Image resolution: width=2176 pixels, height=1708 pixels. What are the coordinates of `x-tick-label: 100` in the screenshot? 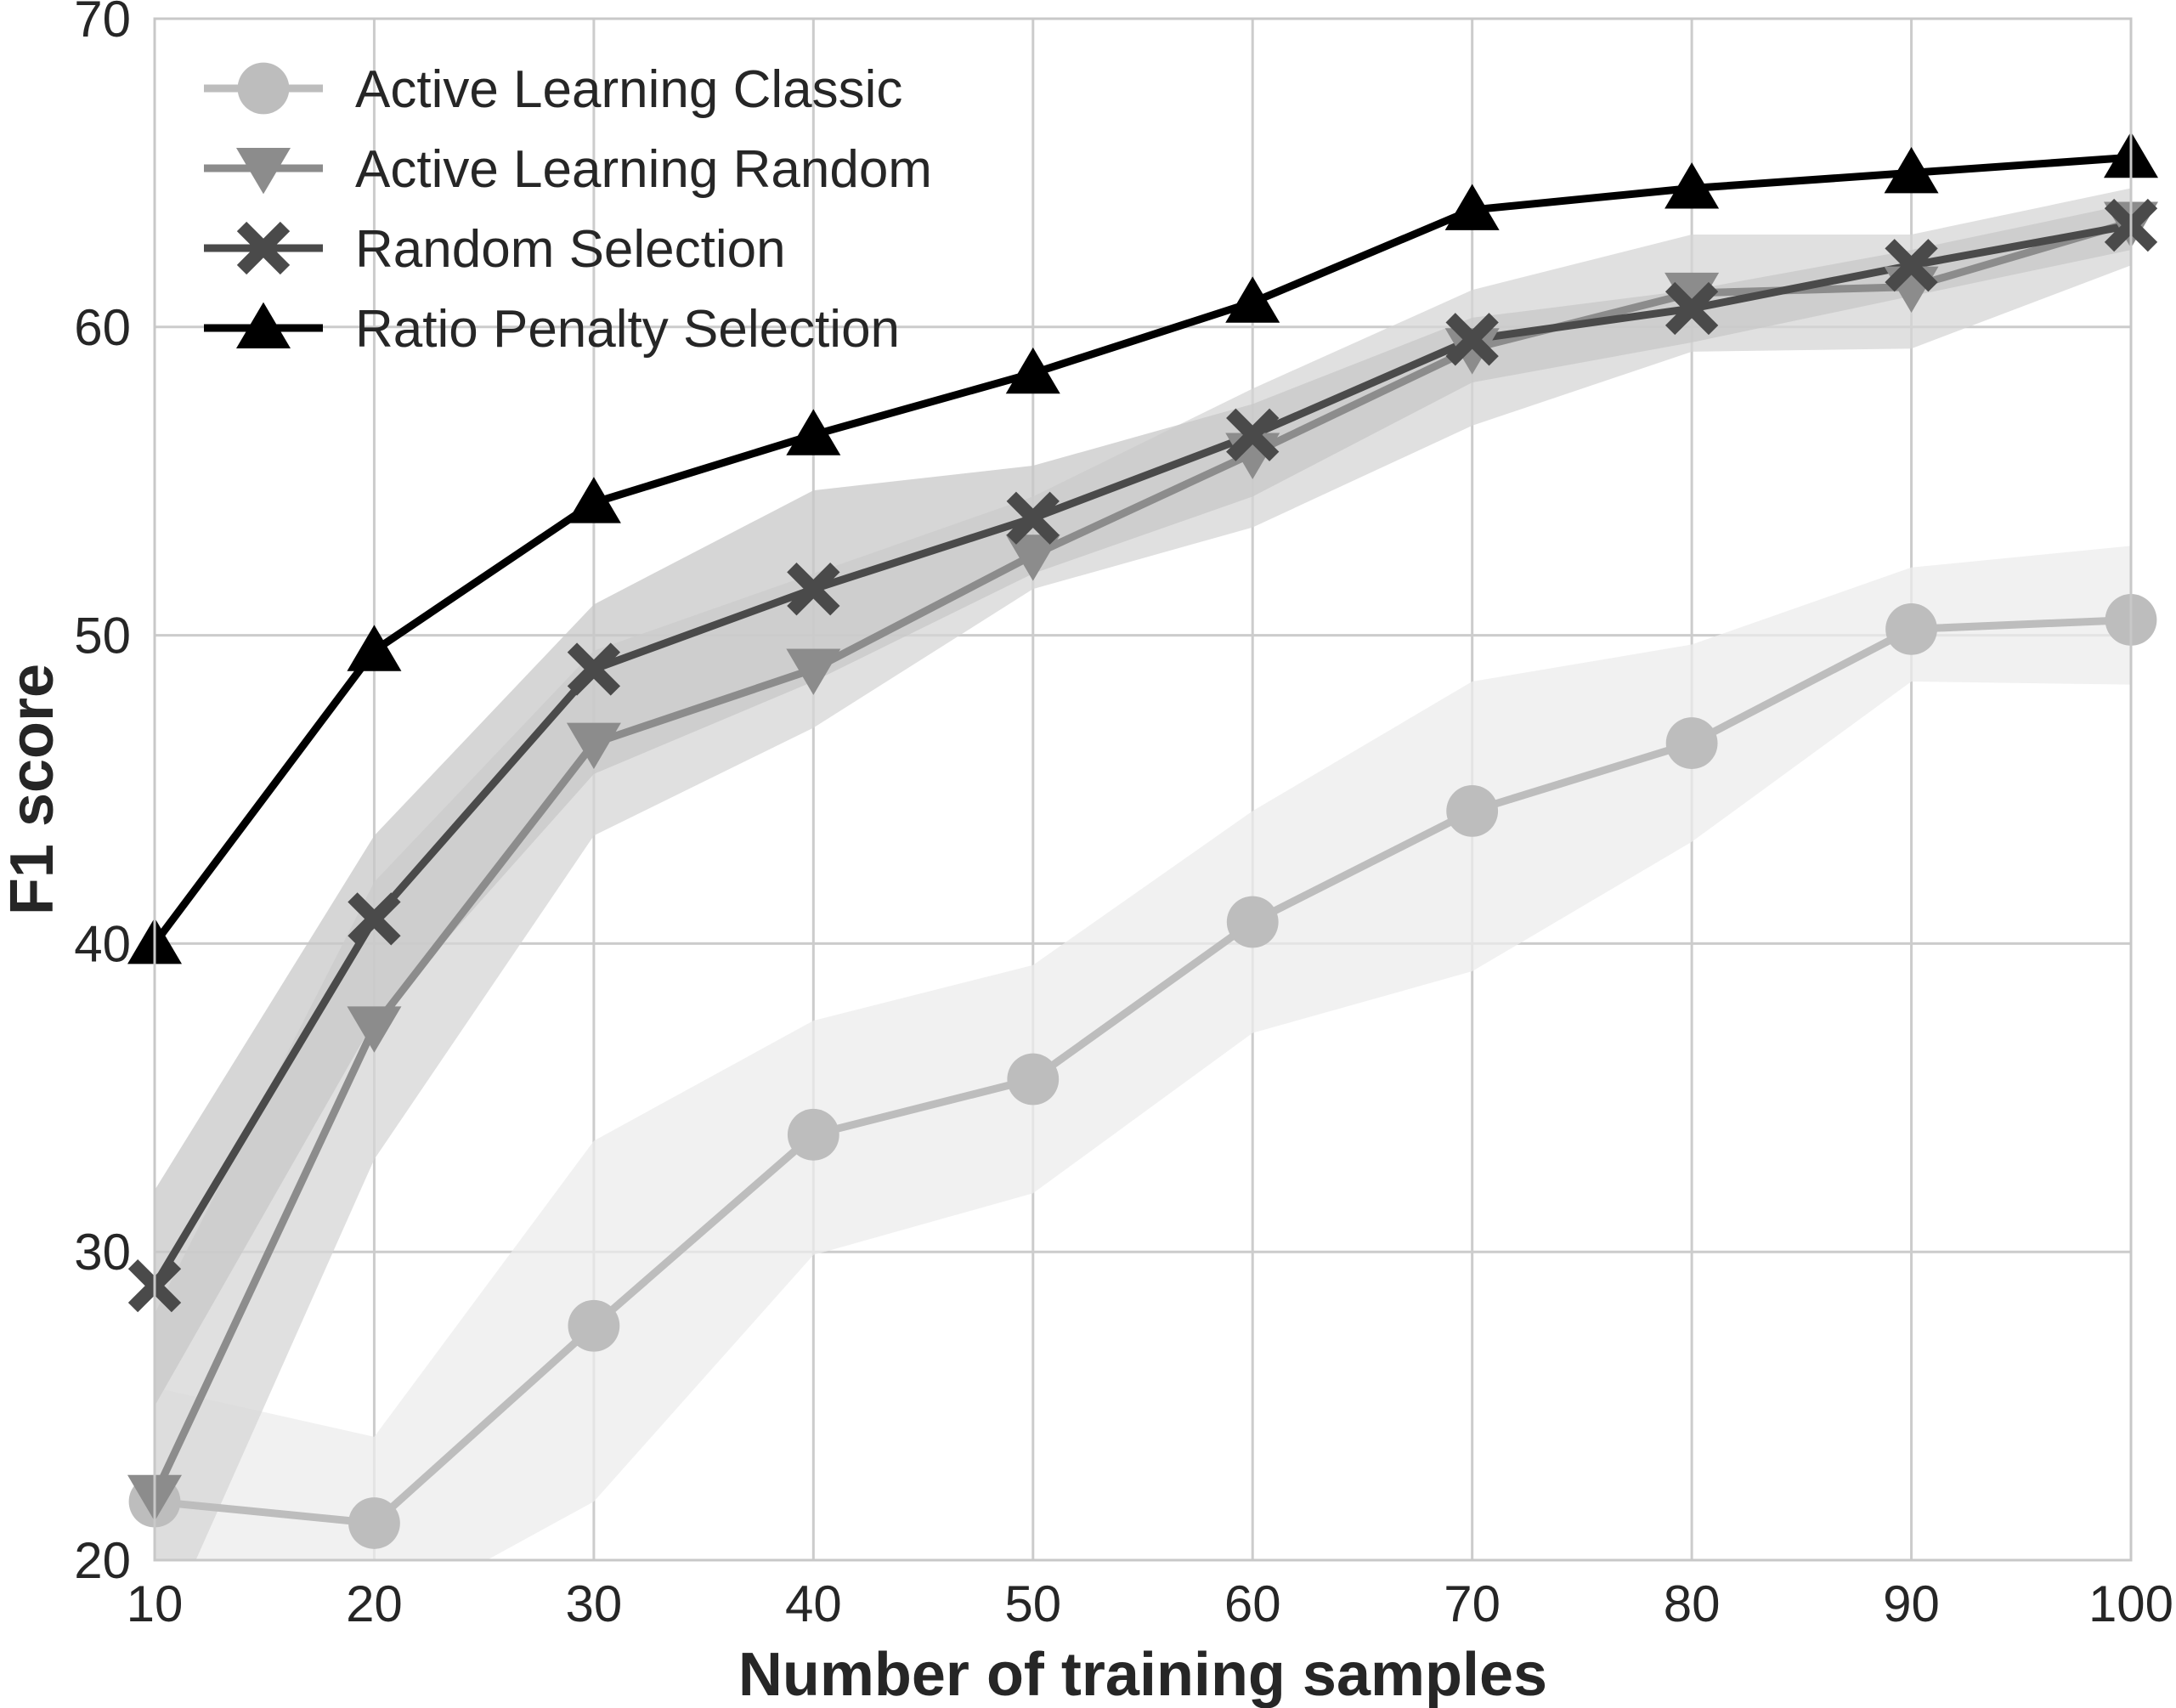 It's located at (2131, 1604).